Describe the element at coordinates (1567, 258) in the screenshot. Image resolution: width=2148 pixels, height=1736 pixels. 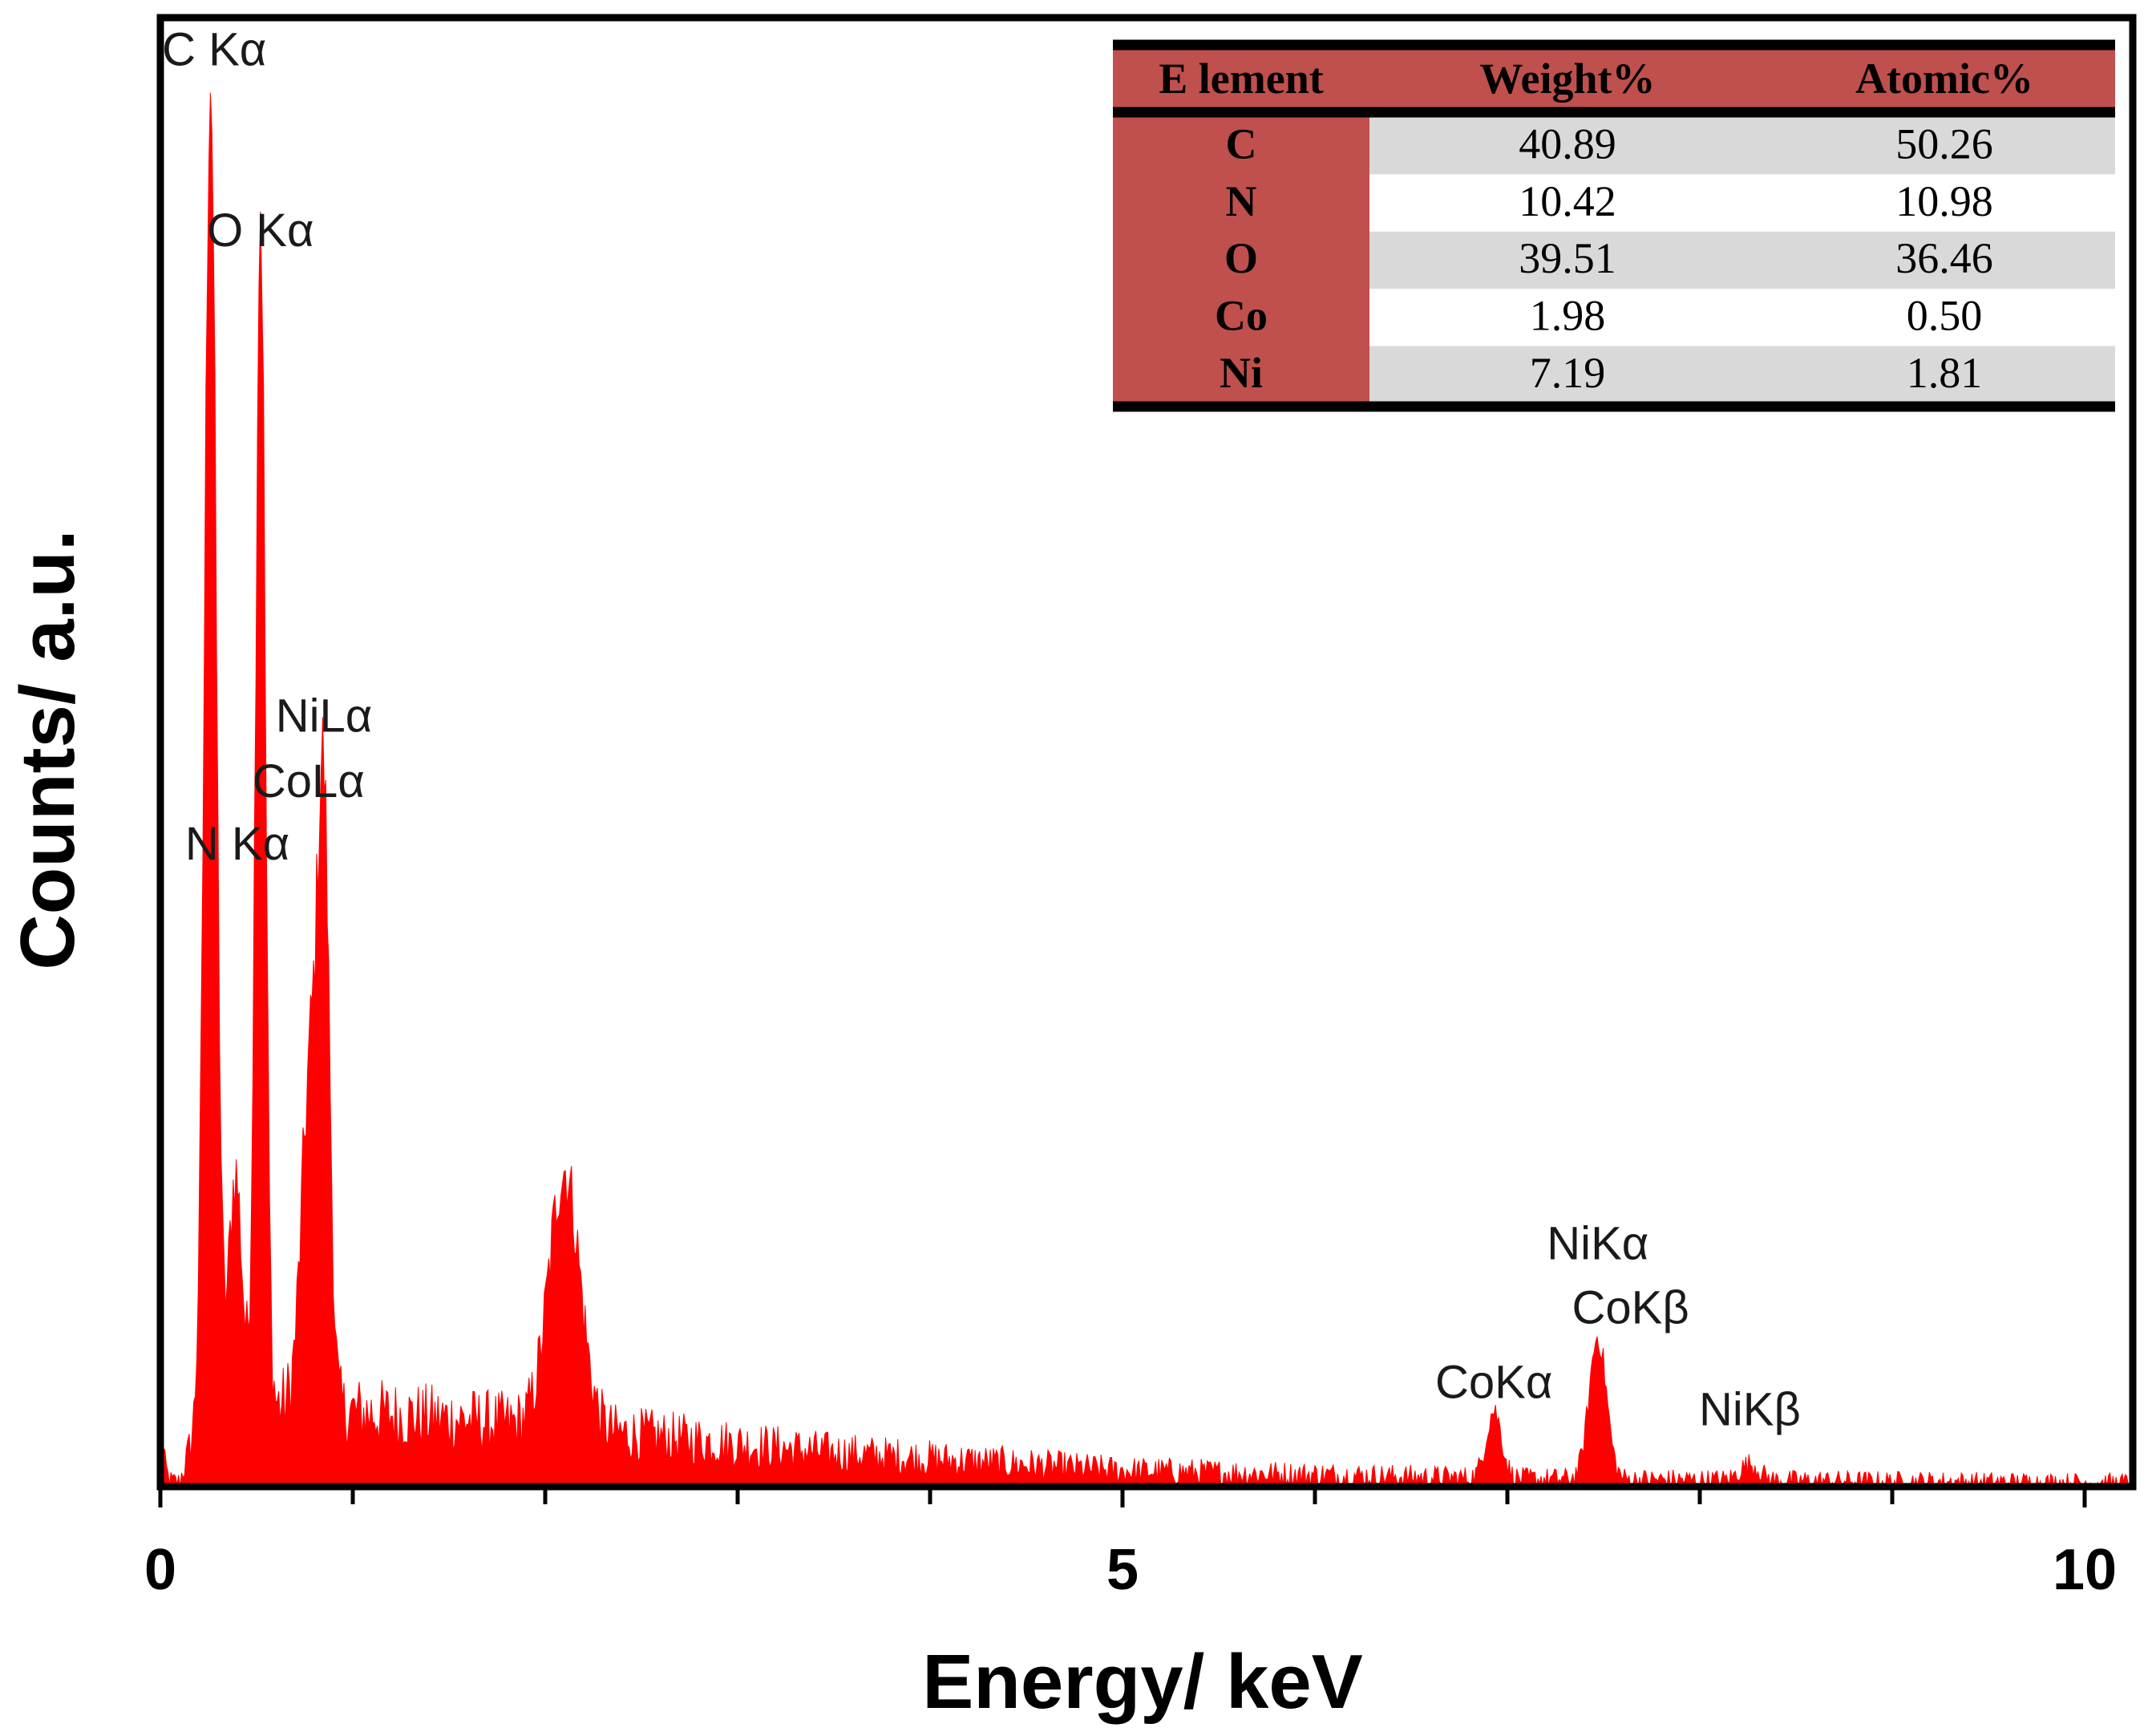
I see `table-cell-weight: 39.51` at that location.